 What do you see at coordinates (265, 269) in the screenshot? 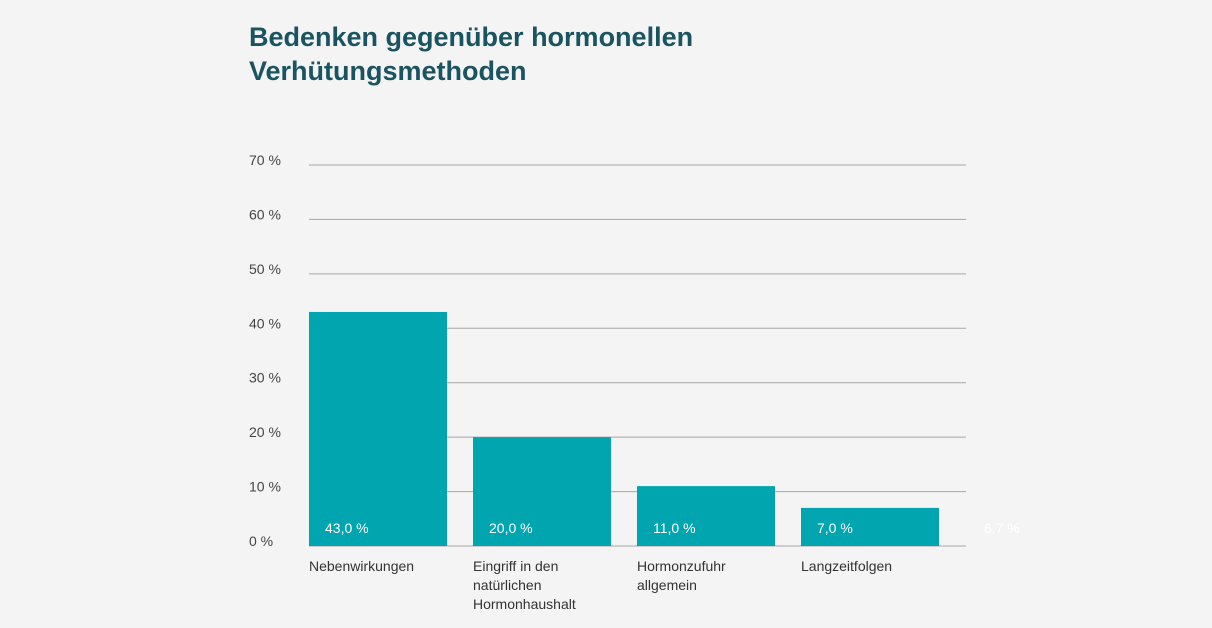
I see `y-tick-label: 50 %` at bounding box center [265, 269].